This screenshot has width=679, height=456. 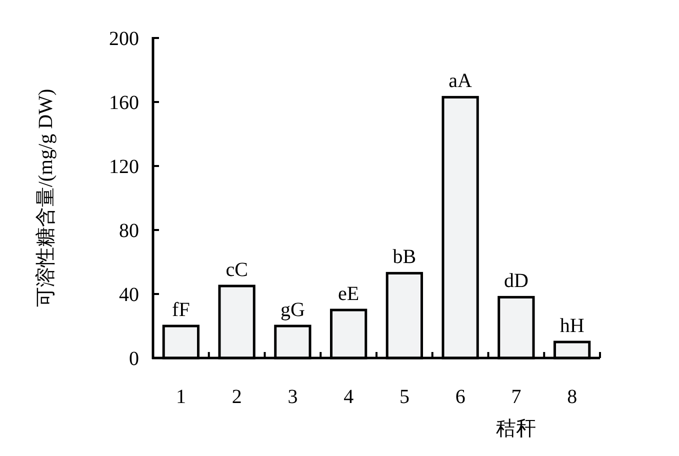 I want to click on x-tick-label: 2, so click(x=237, y=397).